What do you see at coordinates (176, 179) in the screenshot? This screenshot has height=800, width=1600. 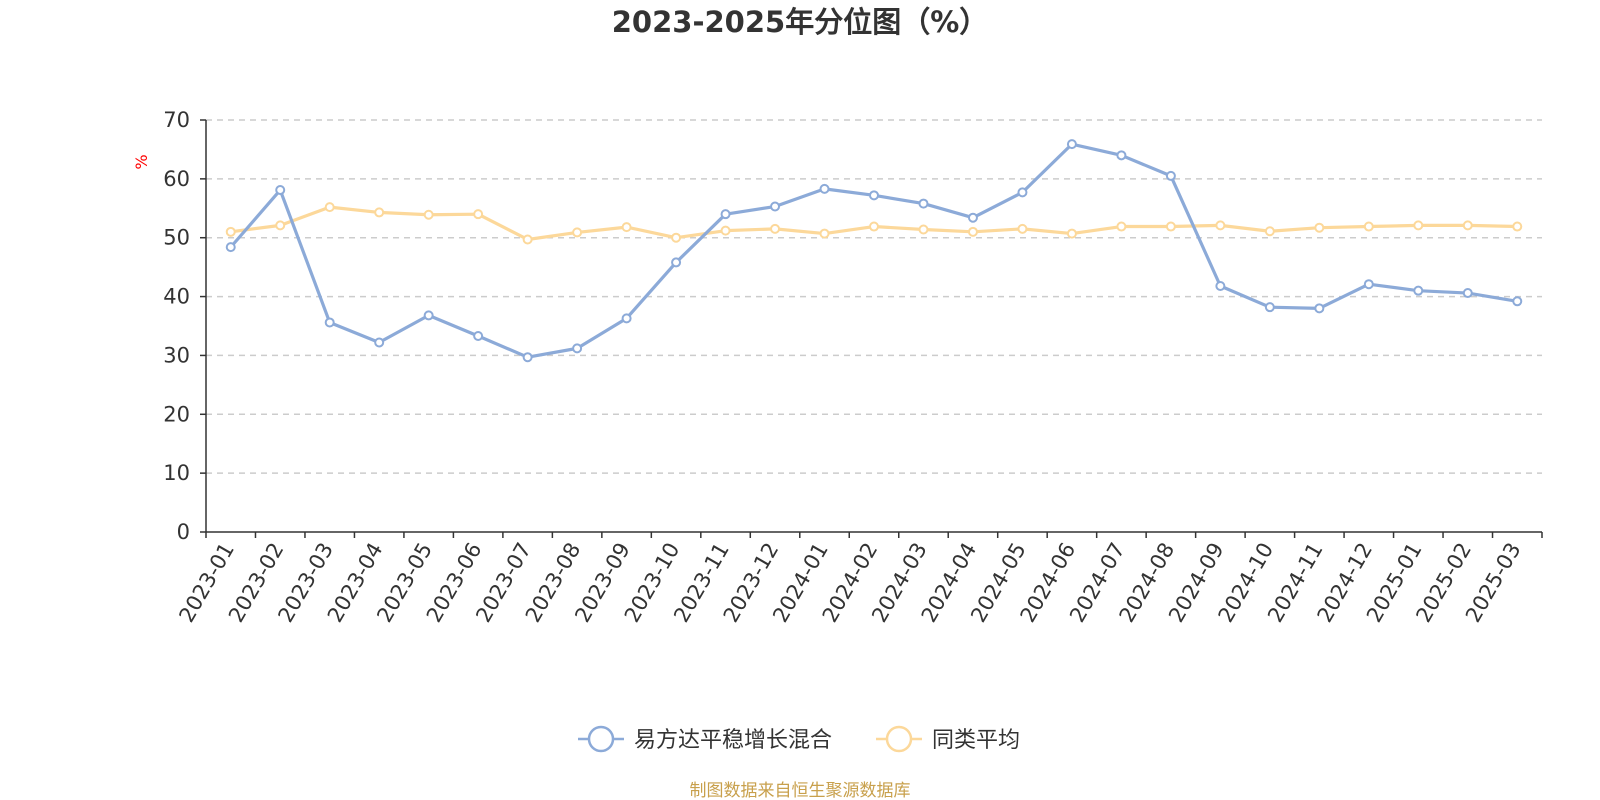 I see `y-tick-label: 60` at bounding box center [176, 179].